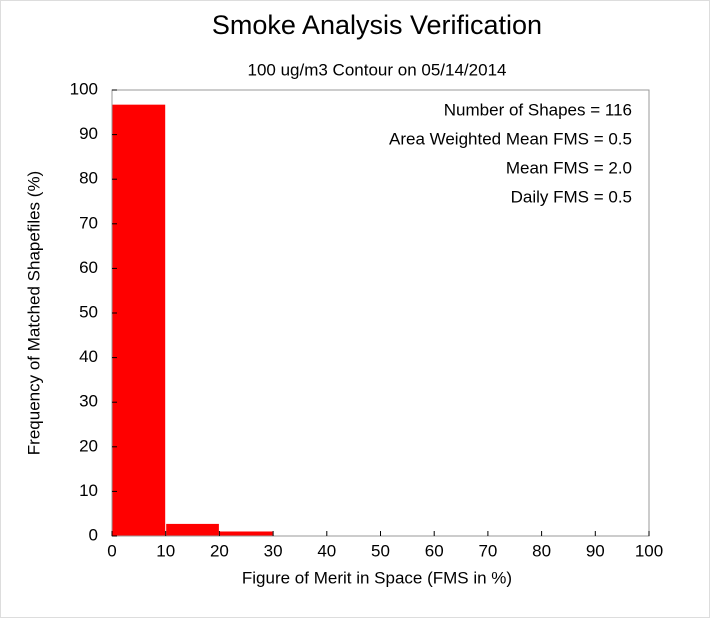  What do you see at coordinates (571, 196) in the screenshot?
I see `annotation: Daily FMS = 0.5` at bounding box center [571, 196].